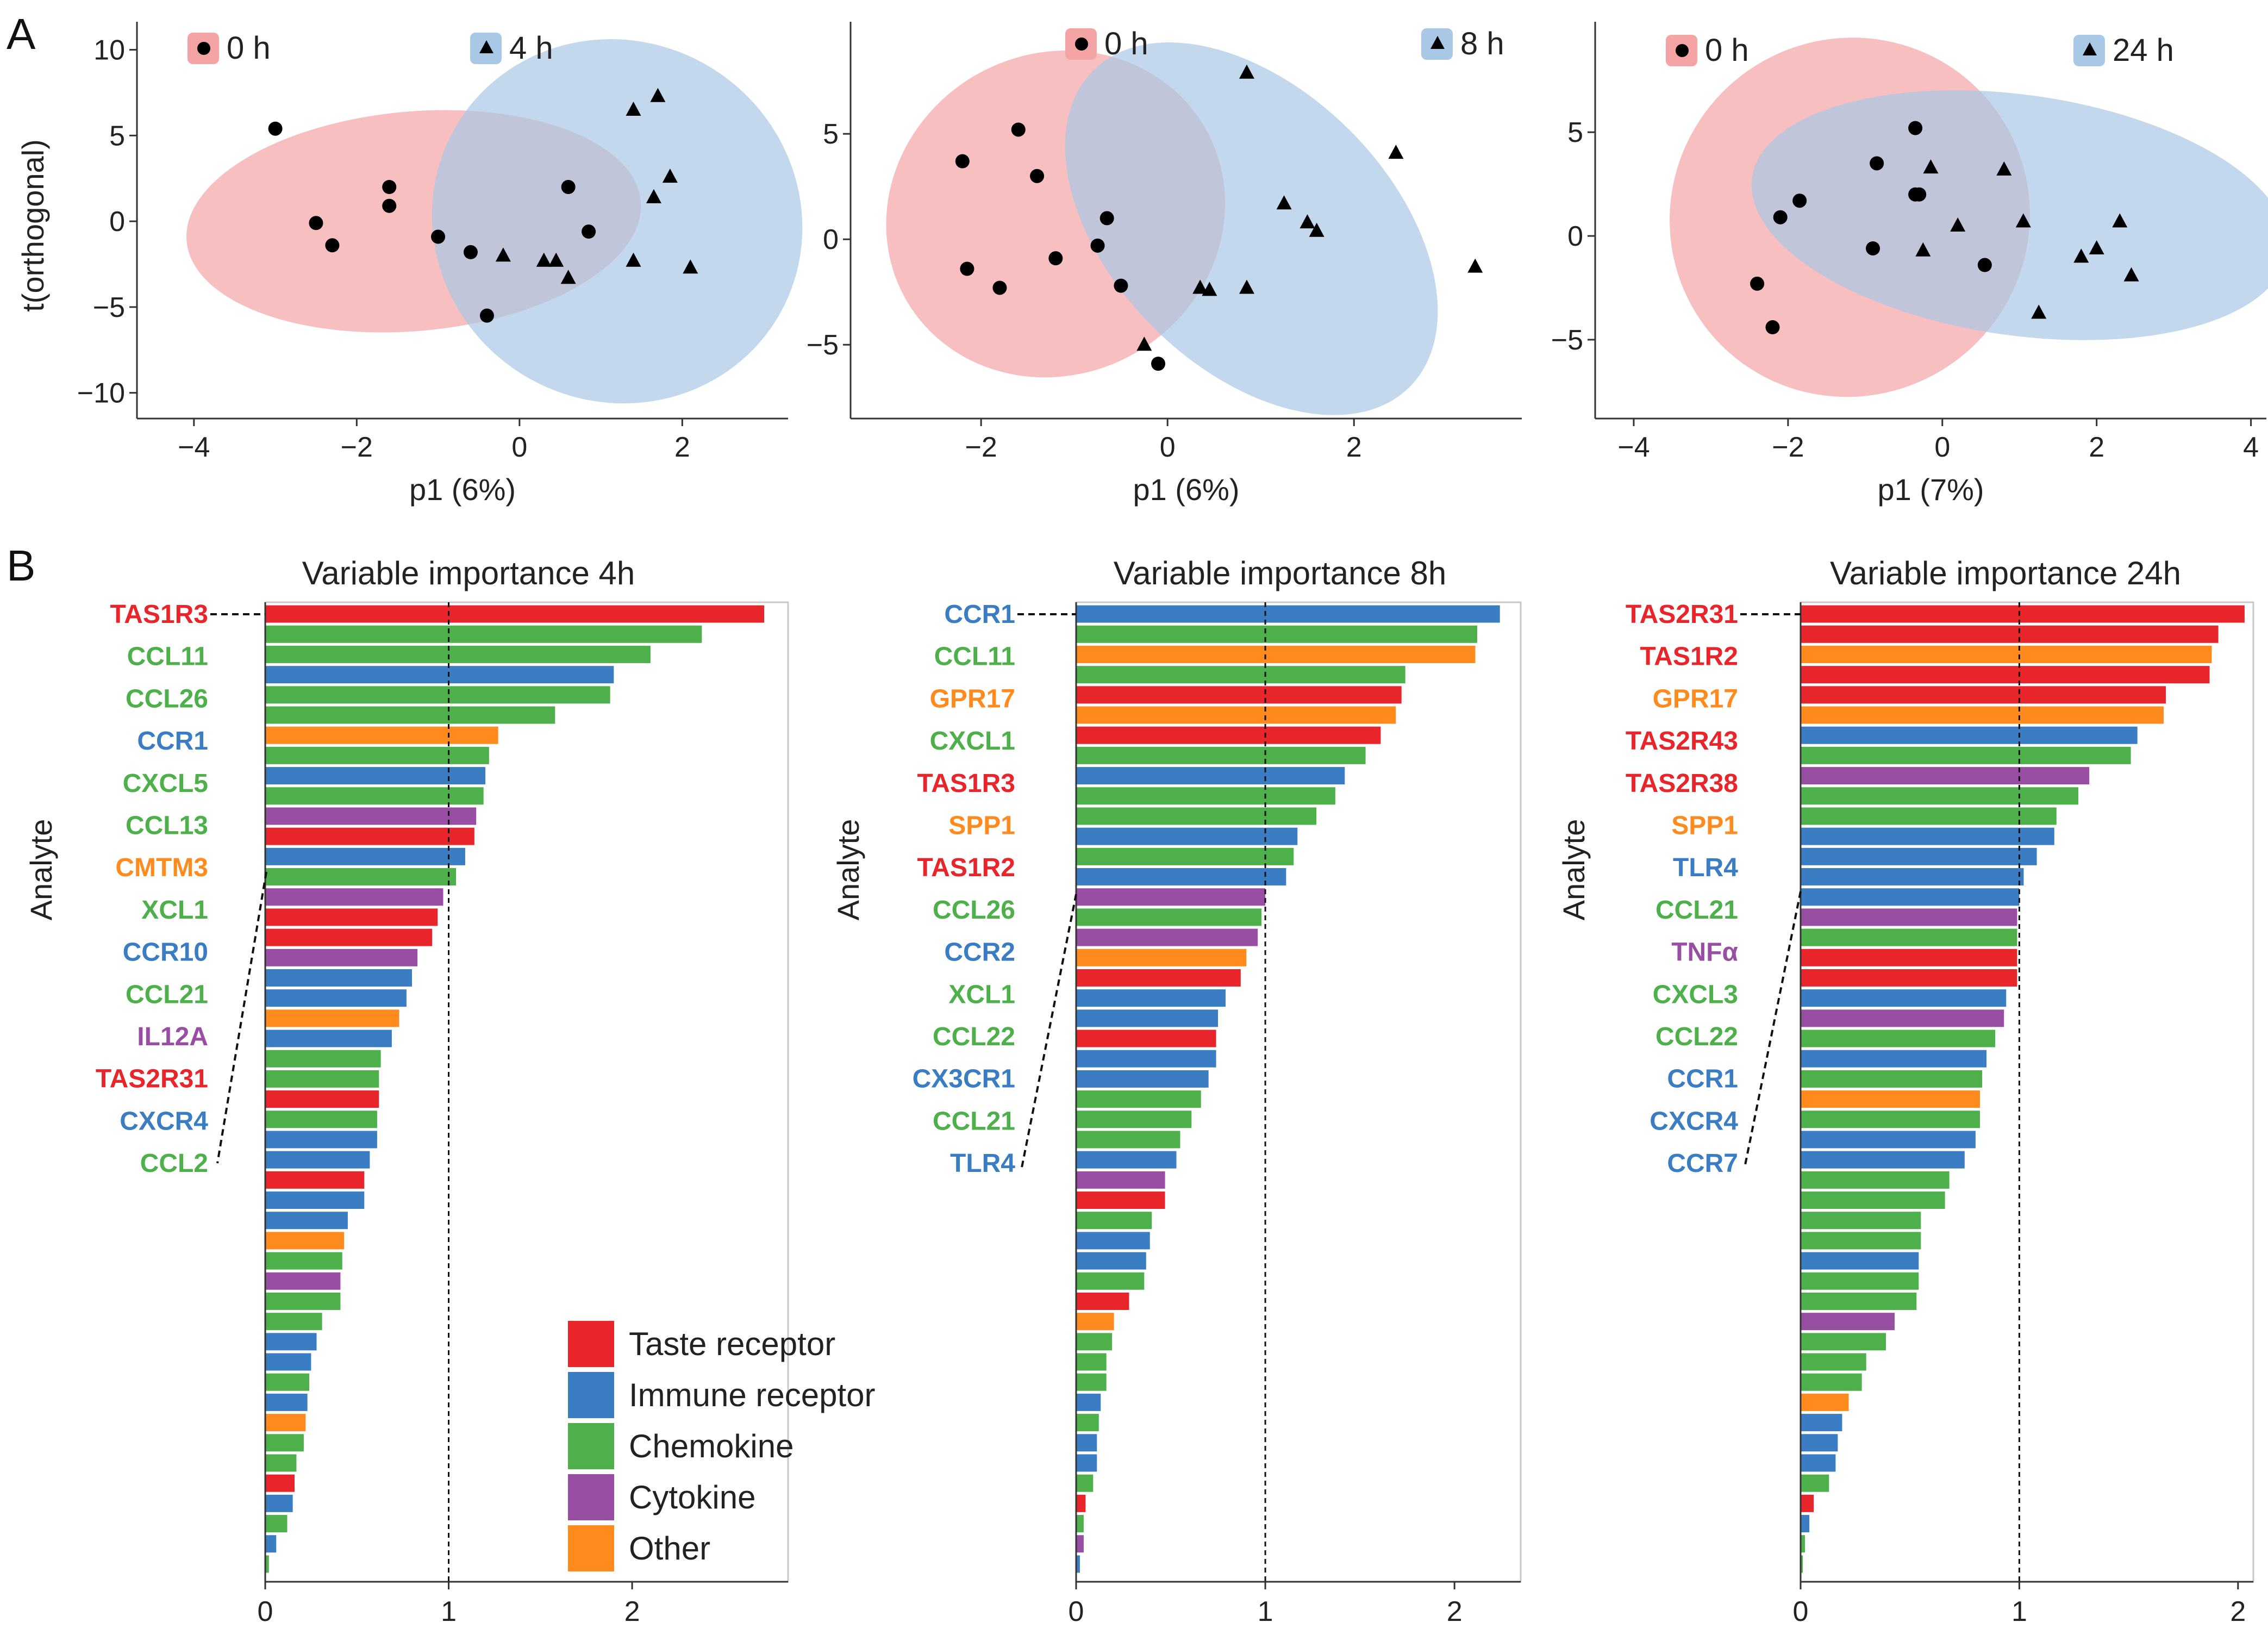 Image resolution: width=2268 pixels, height=1647 pixels. What do you see at coordinates (33, 226) in the screenshot?
I see `y-axis-label: t(orthogonal)` at bounding box center [33, 226].